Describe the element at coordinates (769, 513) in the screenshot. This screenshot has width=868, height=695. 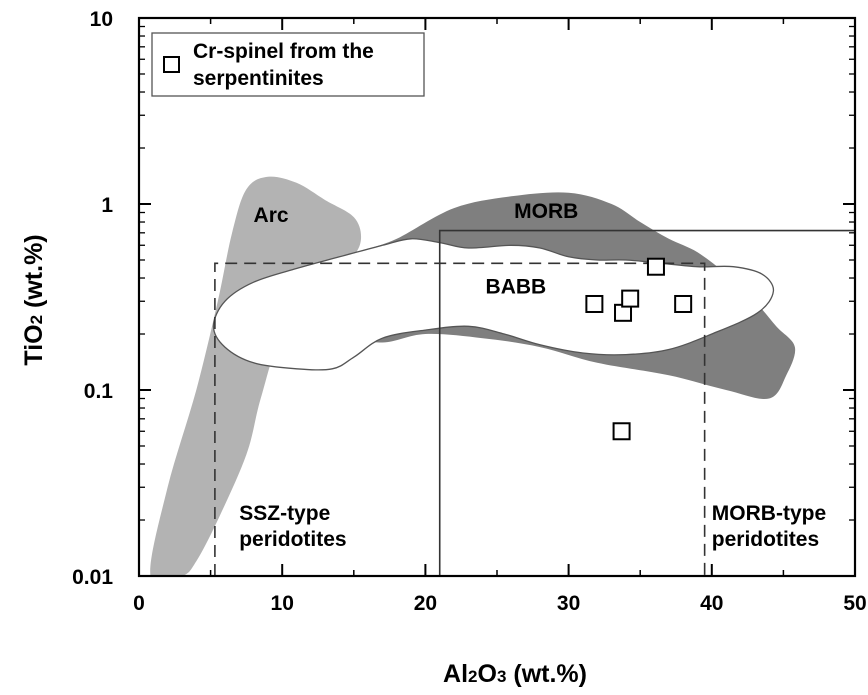
I see `label-morb-type-line: MORB-type` at that location.